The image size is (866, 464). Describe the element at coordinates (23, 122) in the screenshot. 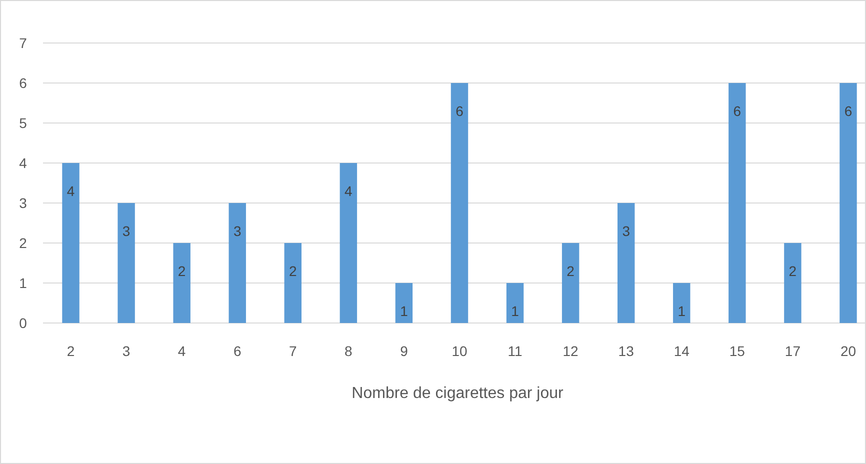

I see `y-tick-label: 5` at that location.